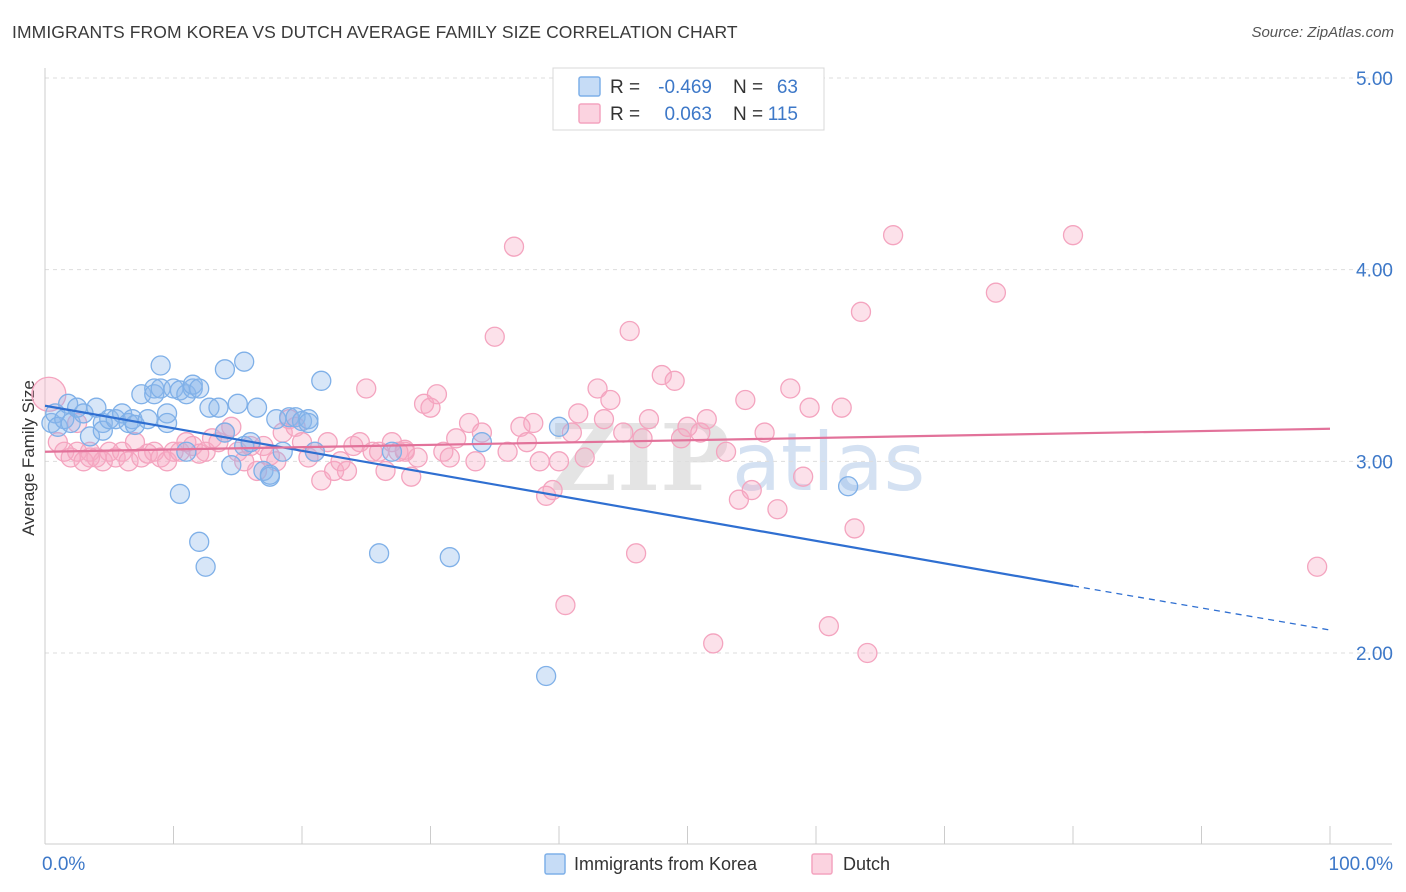 The width and height of the screenshot is (1406, 892). What do you see at coordinates (866, 864) in the screenshot?
I see `bottom-legend-label-dutch: Dutch` at bounding box center [866, 864].